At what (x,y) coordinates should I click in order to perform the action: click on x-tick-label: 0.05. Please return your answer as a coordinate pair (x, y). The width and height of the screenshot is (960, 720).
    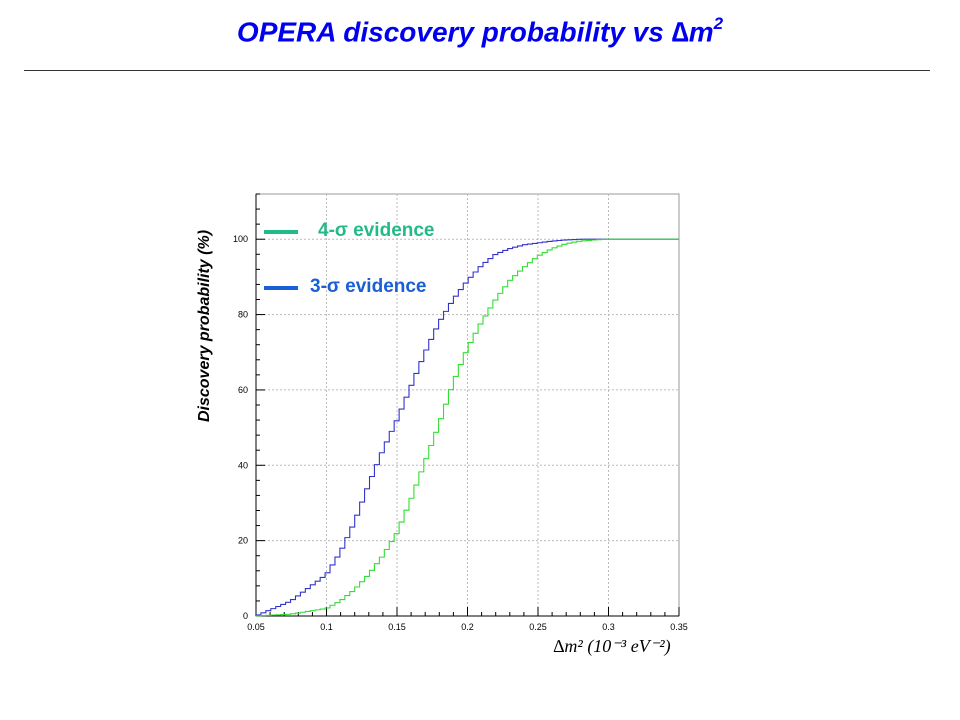
    Looking at the image, I should click on (256, 627).